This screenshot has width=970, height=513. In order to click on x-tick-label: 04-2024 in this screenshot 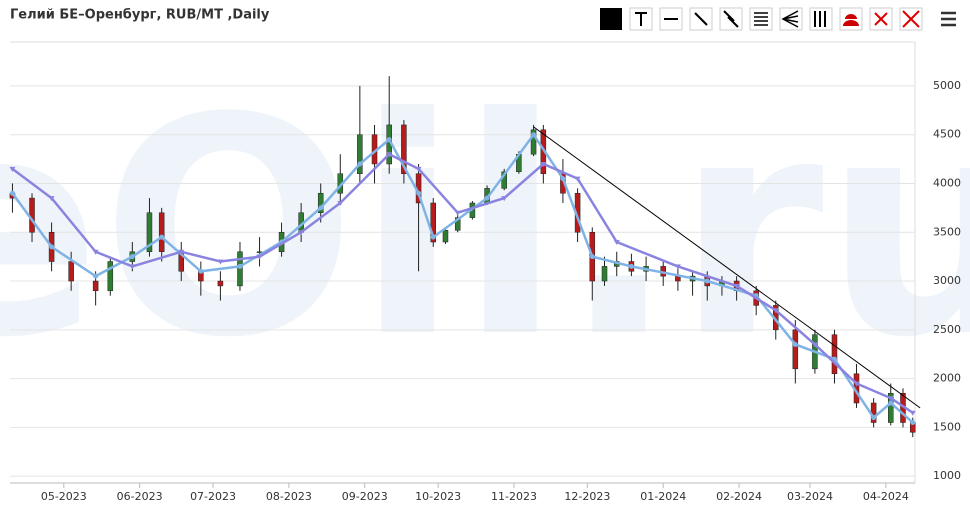, I will do `click(886, 496)`.